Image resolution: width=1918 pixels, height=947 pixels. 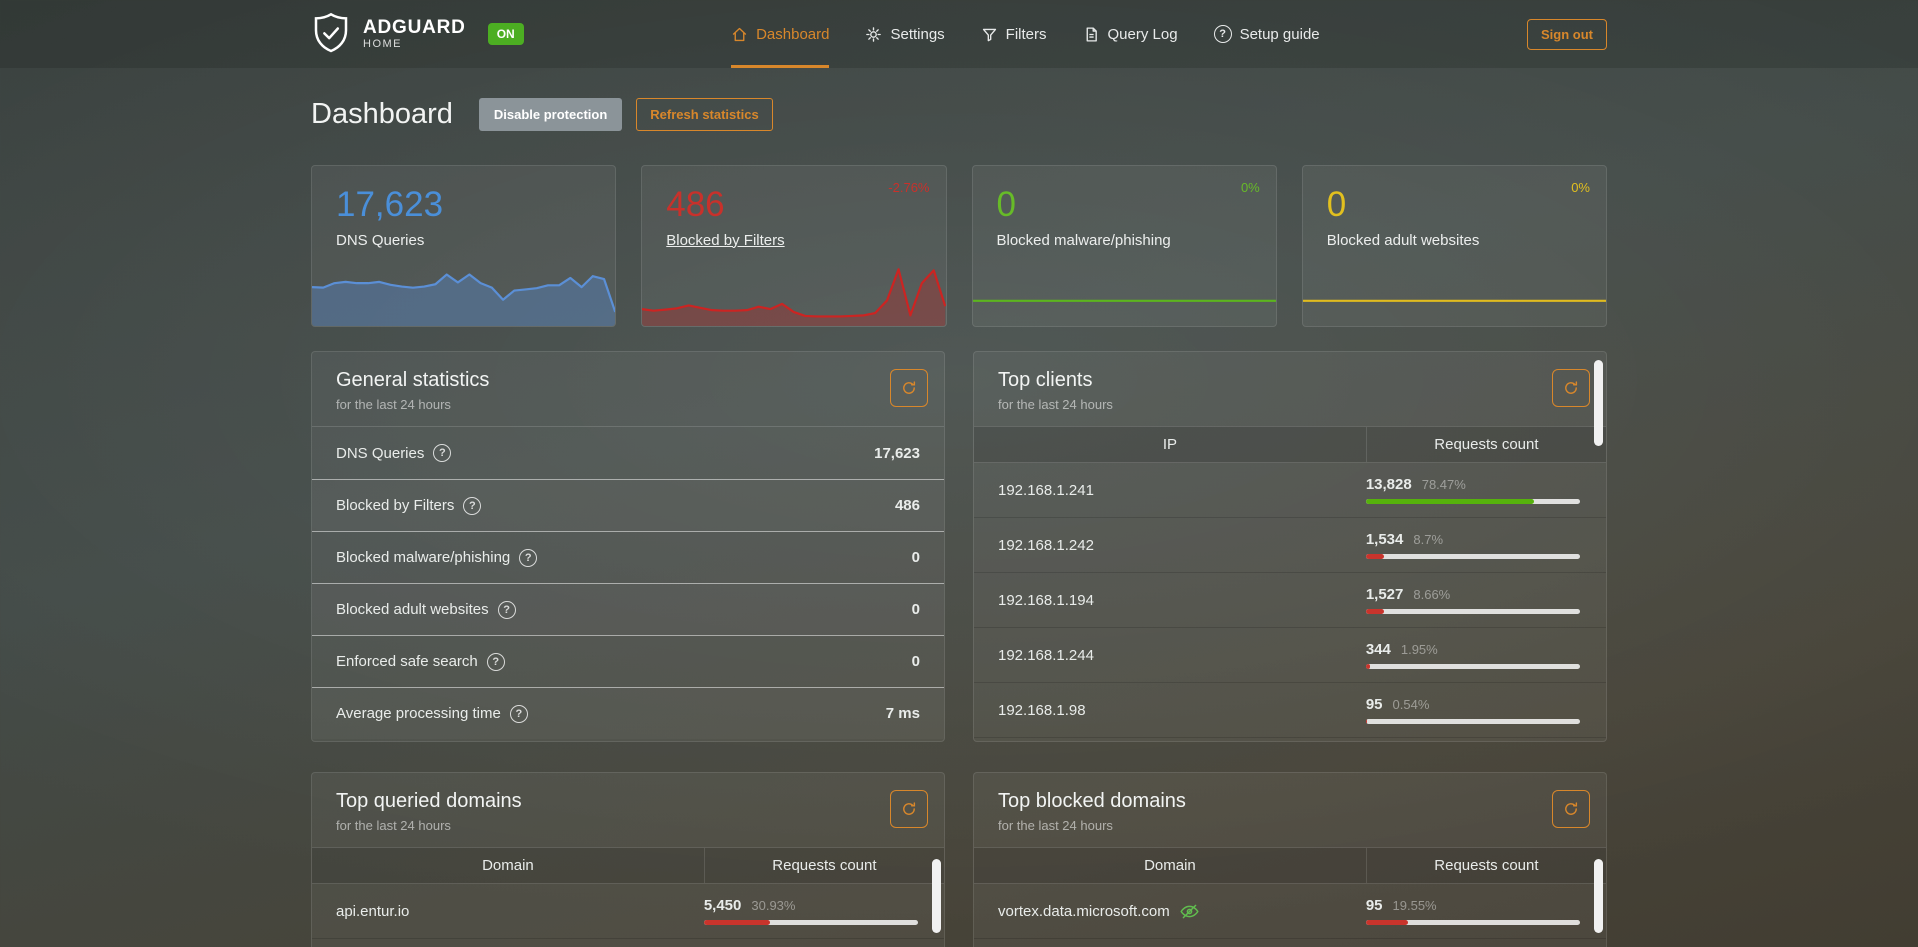 What do you see at coordinates (418, 713) in the screenshot?
I see `stat-label: Average processing time` at bounding box center [418, 713].